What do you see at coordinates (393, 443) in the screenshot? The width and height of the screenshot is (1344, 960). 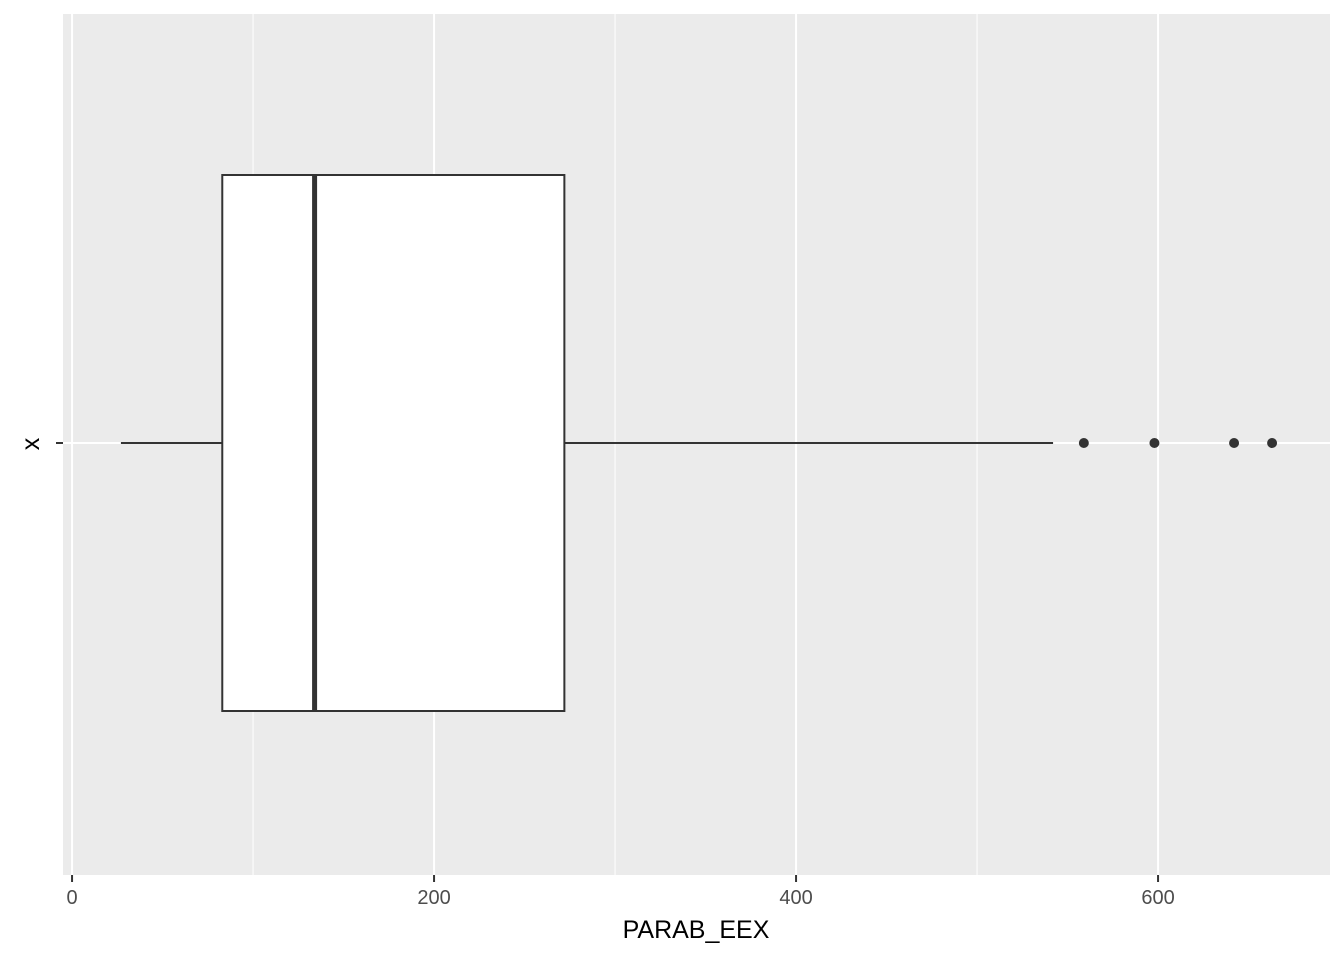 I see `interquartile-box` at bounding box center [393, 443].